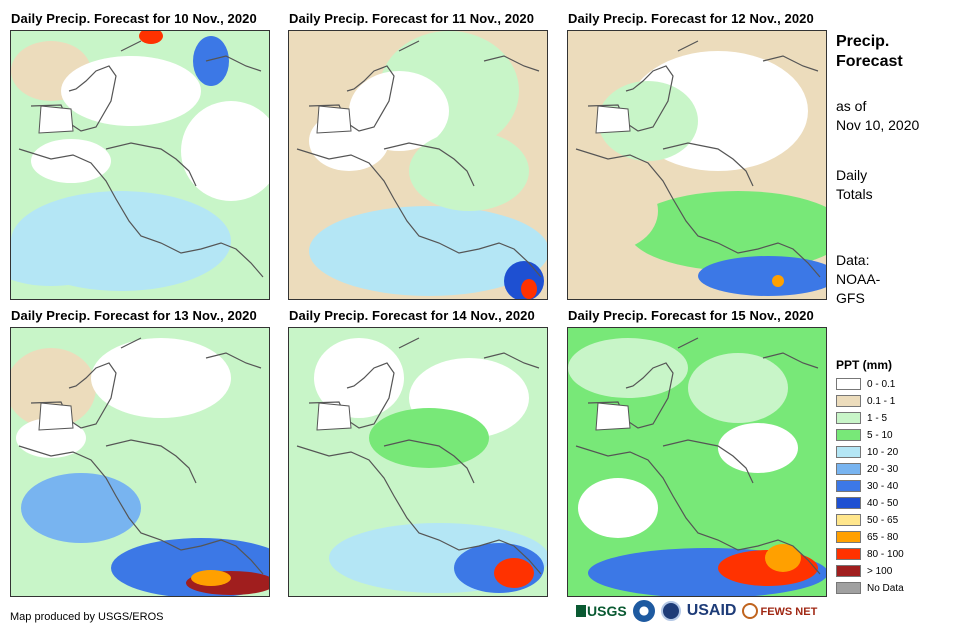 This screenshot has height=635, width=970. What do you see at coordinates (750, 611) in the screenshot?
I see `fewsnet-icon` at bounding box center [750, 611].